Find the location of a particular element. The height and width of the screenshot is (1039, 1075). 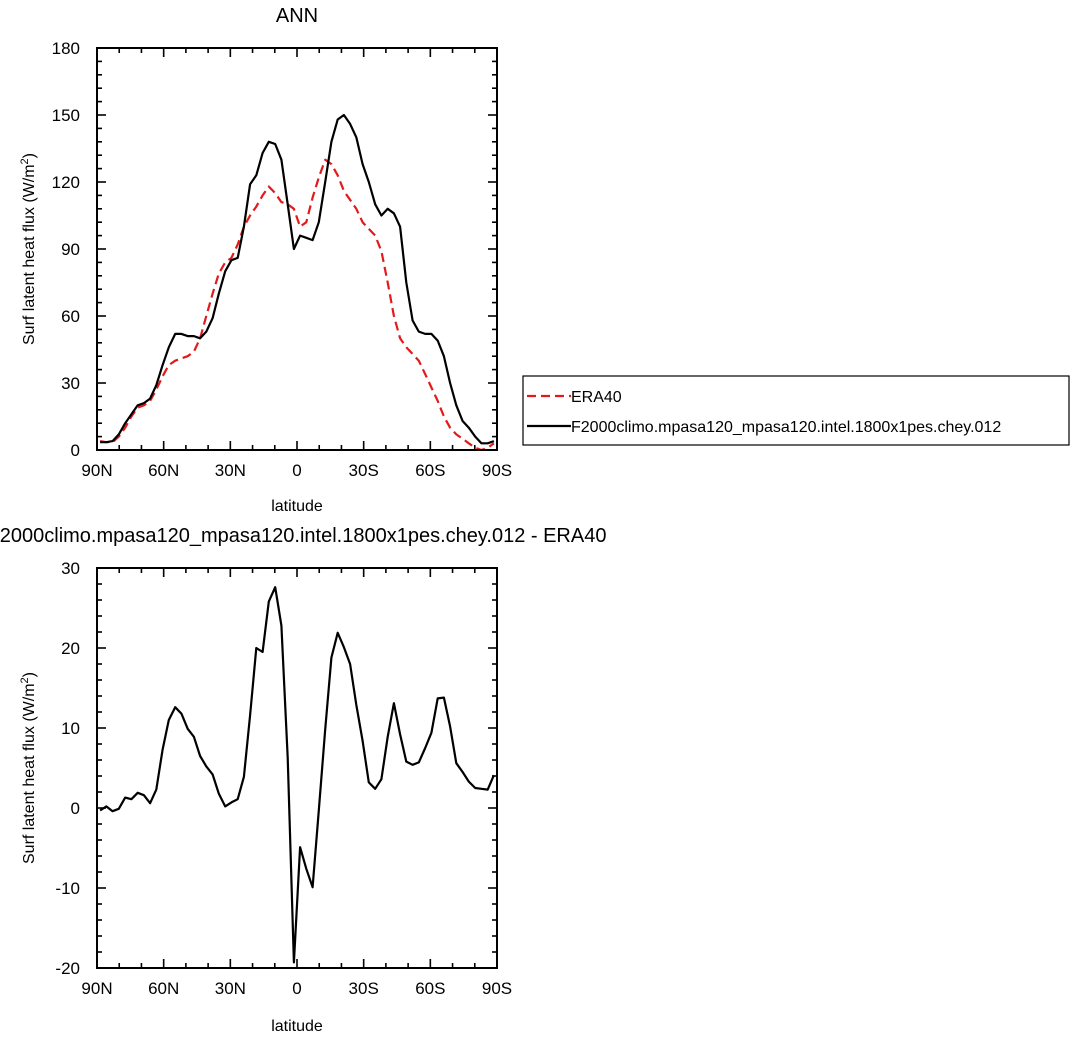

y-tick-label: -10 is located at coordinates (67, 888).